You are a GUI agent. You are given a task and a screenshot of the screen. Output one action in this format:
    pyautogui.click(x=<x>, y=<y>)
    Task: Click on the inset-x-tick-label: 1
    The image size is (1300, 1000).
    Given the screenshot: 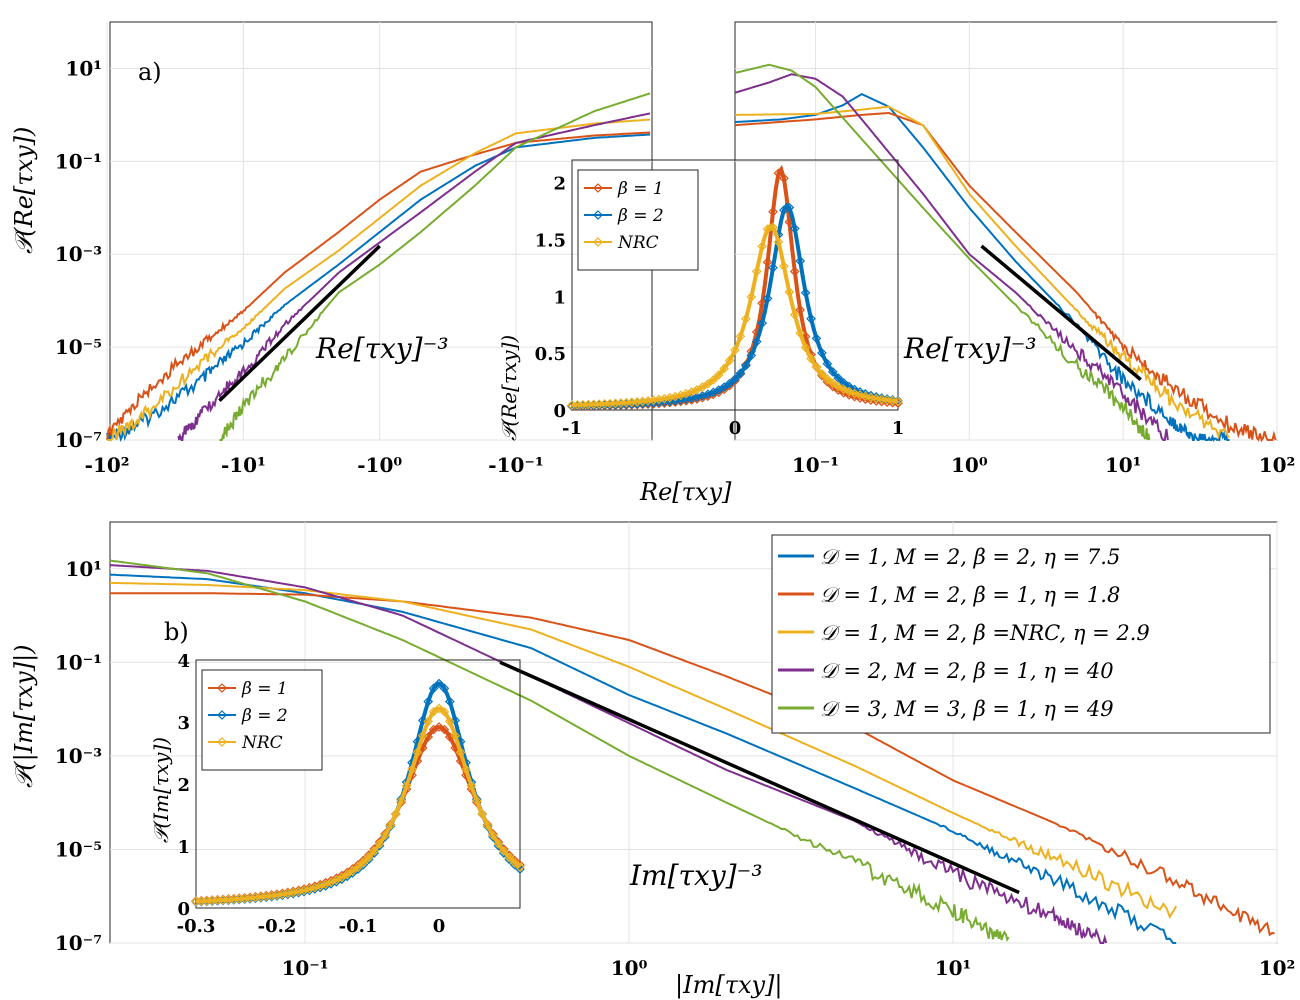 What is the action you would take?
    pyautogui.click(x=898, y=428)
    